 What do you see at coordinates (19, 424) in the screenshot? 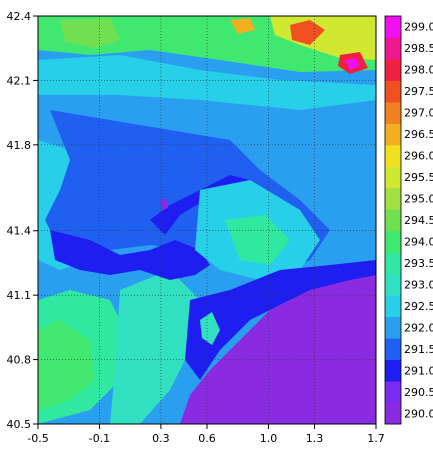
I see `y-tick-label: 40.5` at bounding box center [19, 424].